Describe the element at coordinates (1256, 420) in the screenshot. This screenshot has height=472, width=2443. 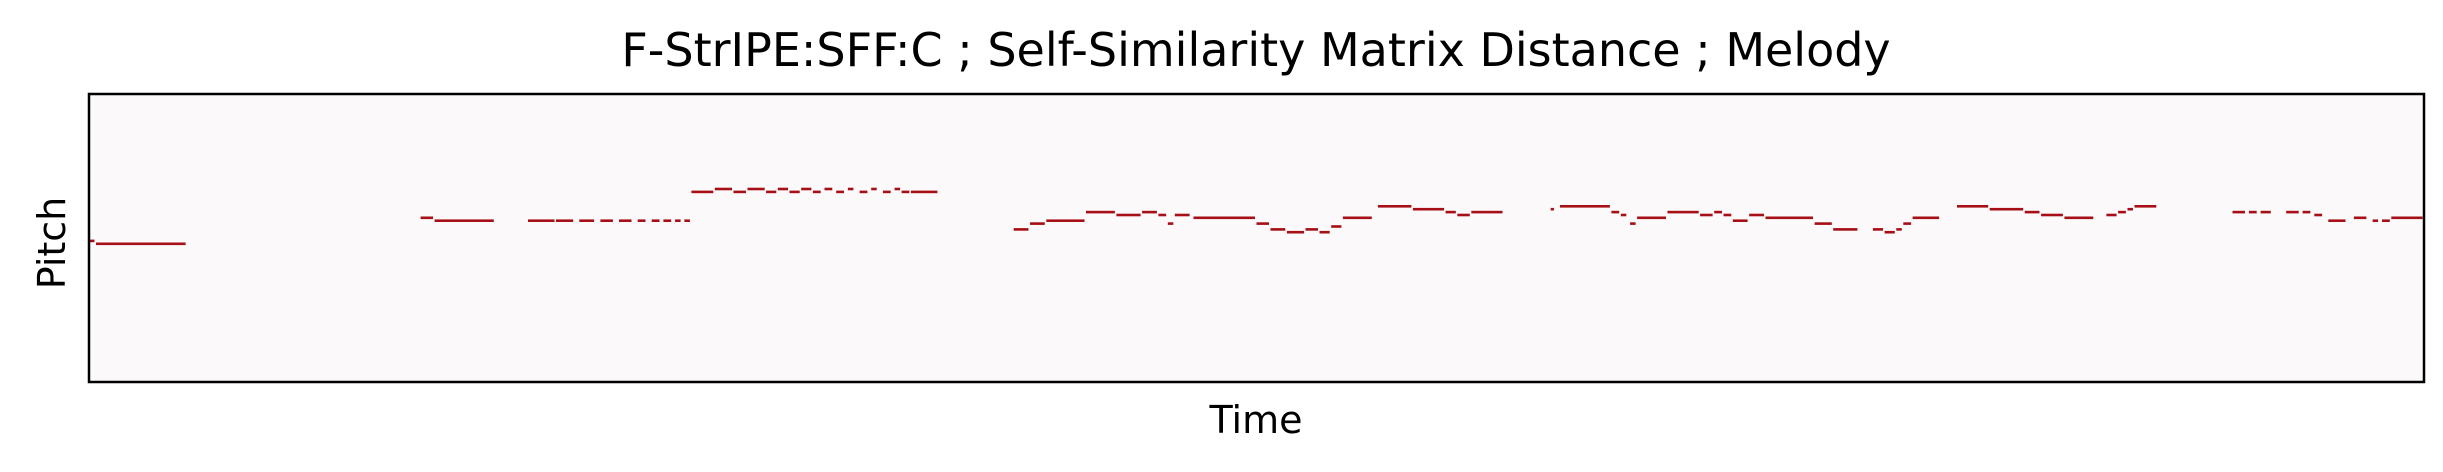
I see `x-axis-label: Time` at that location.